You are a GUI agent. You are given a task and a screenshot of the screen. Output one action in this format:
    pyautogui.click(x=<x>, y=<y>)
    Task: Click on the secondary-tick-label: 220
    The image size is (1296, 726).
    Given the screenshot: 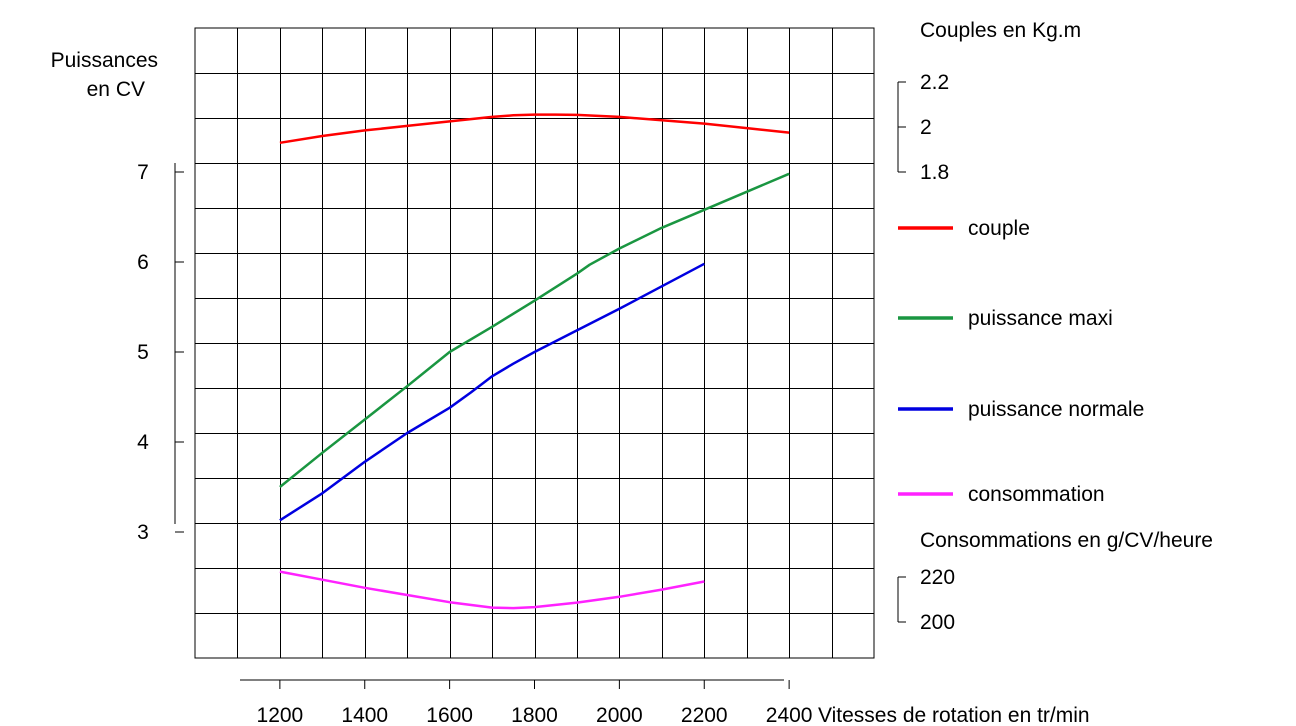 What is the action you would take?
    pyautogui.click(x=937, y=577)
    